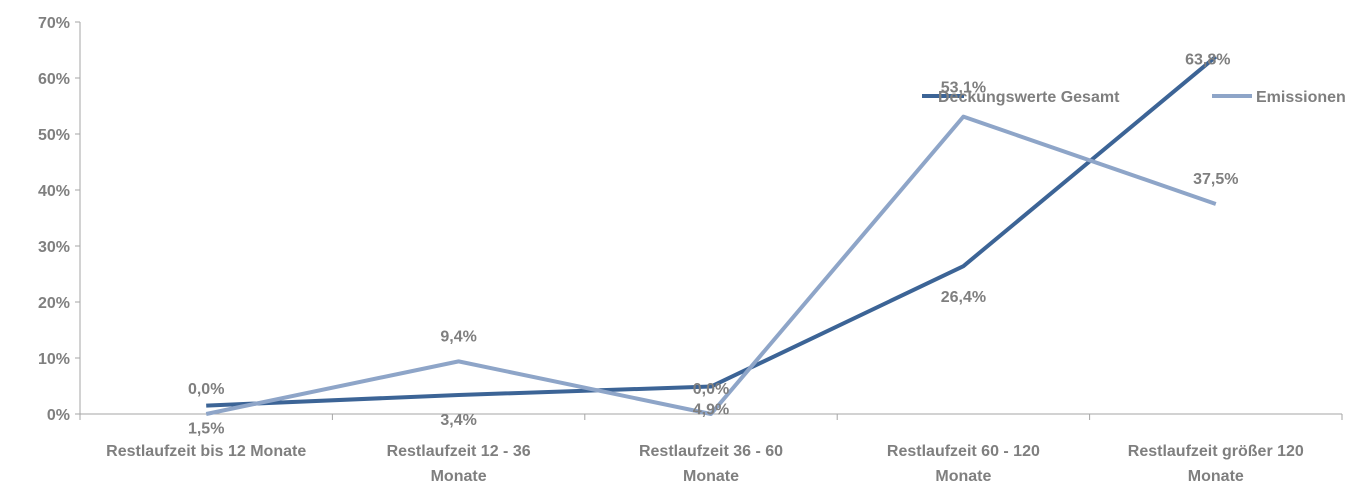 This screenshot has width=1364, height=491. I want to click on x-tick-label: Restlaufzeit 12 - 36 Monate, so click(459, 464).